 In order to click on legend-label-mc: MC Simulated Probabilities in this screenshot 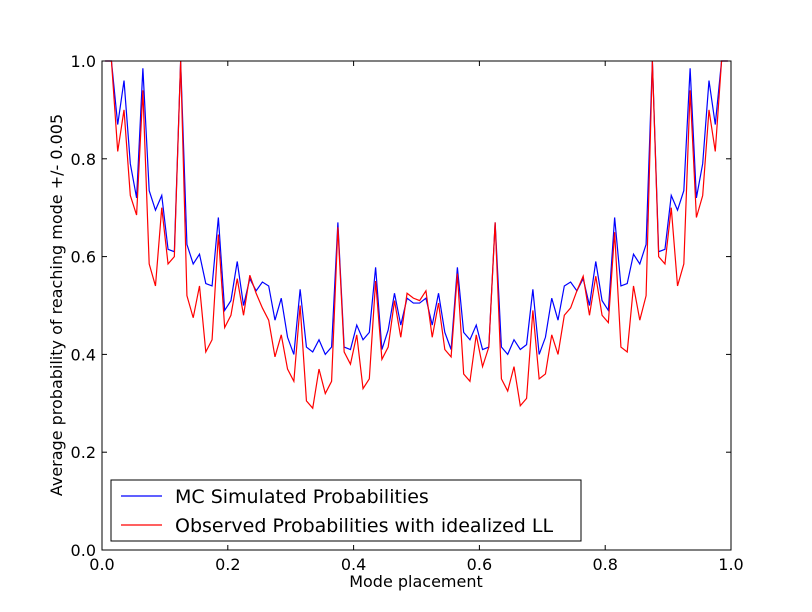, I will do `click(302, 497)`.